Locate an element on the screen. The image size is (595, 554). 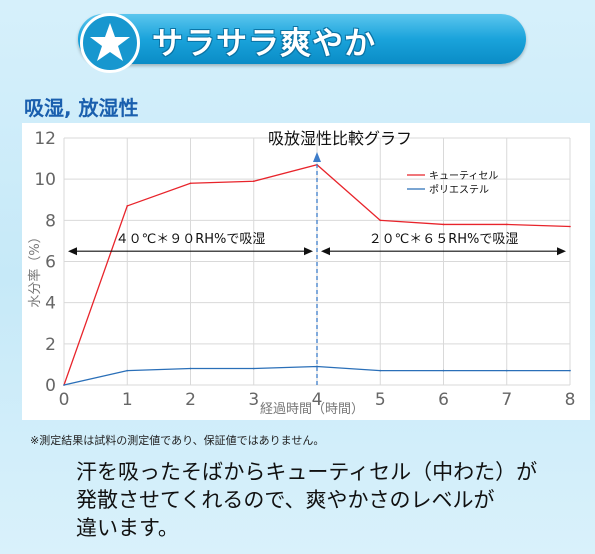
caption-line-2: 発散させてくれるので、爽やかさのレベルが is located at coordinates (285, 500).